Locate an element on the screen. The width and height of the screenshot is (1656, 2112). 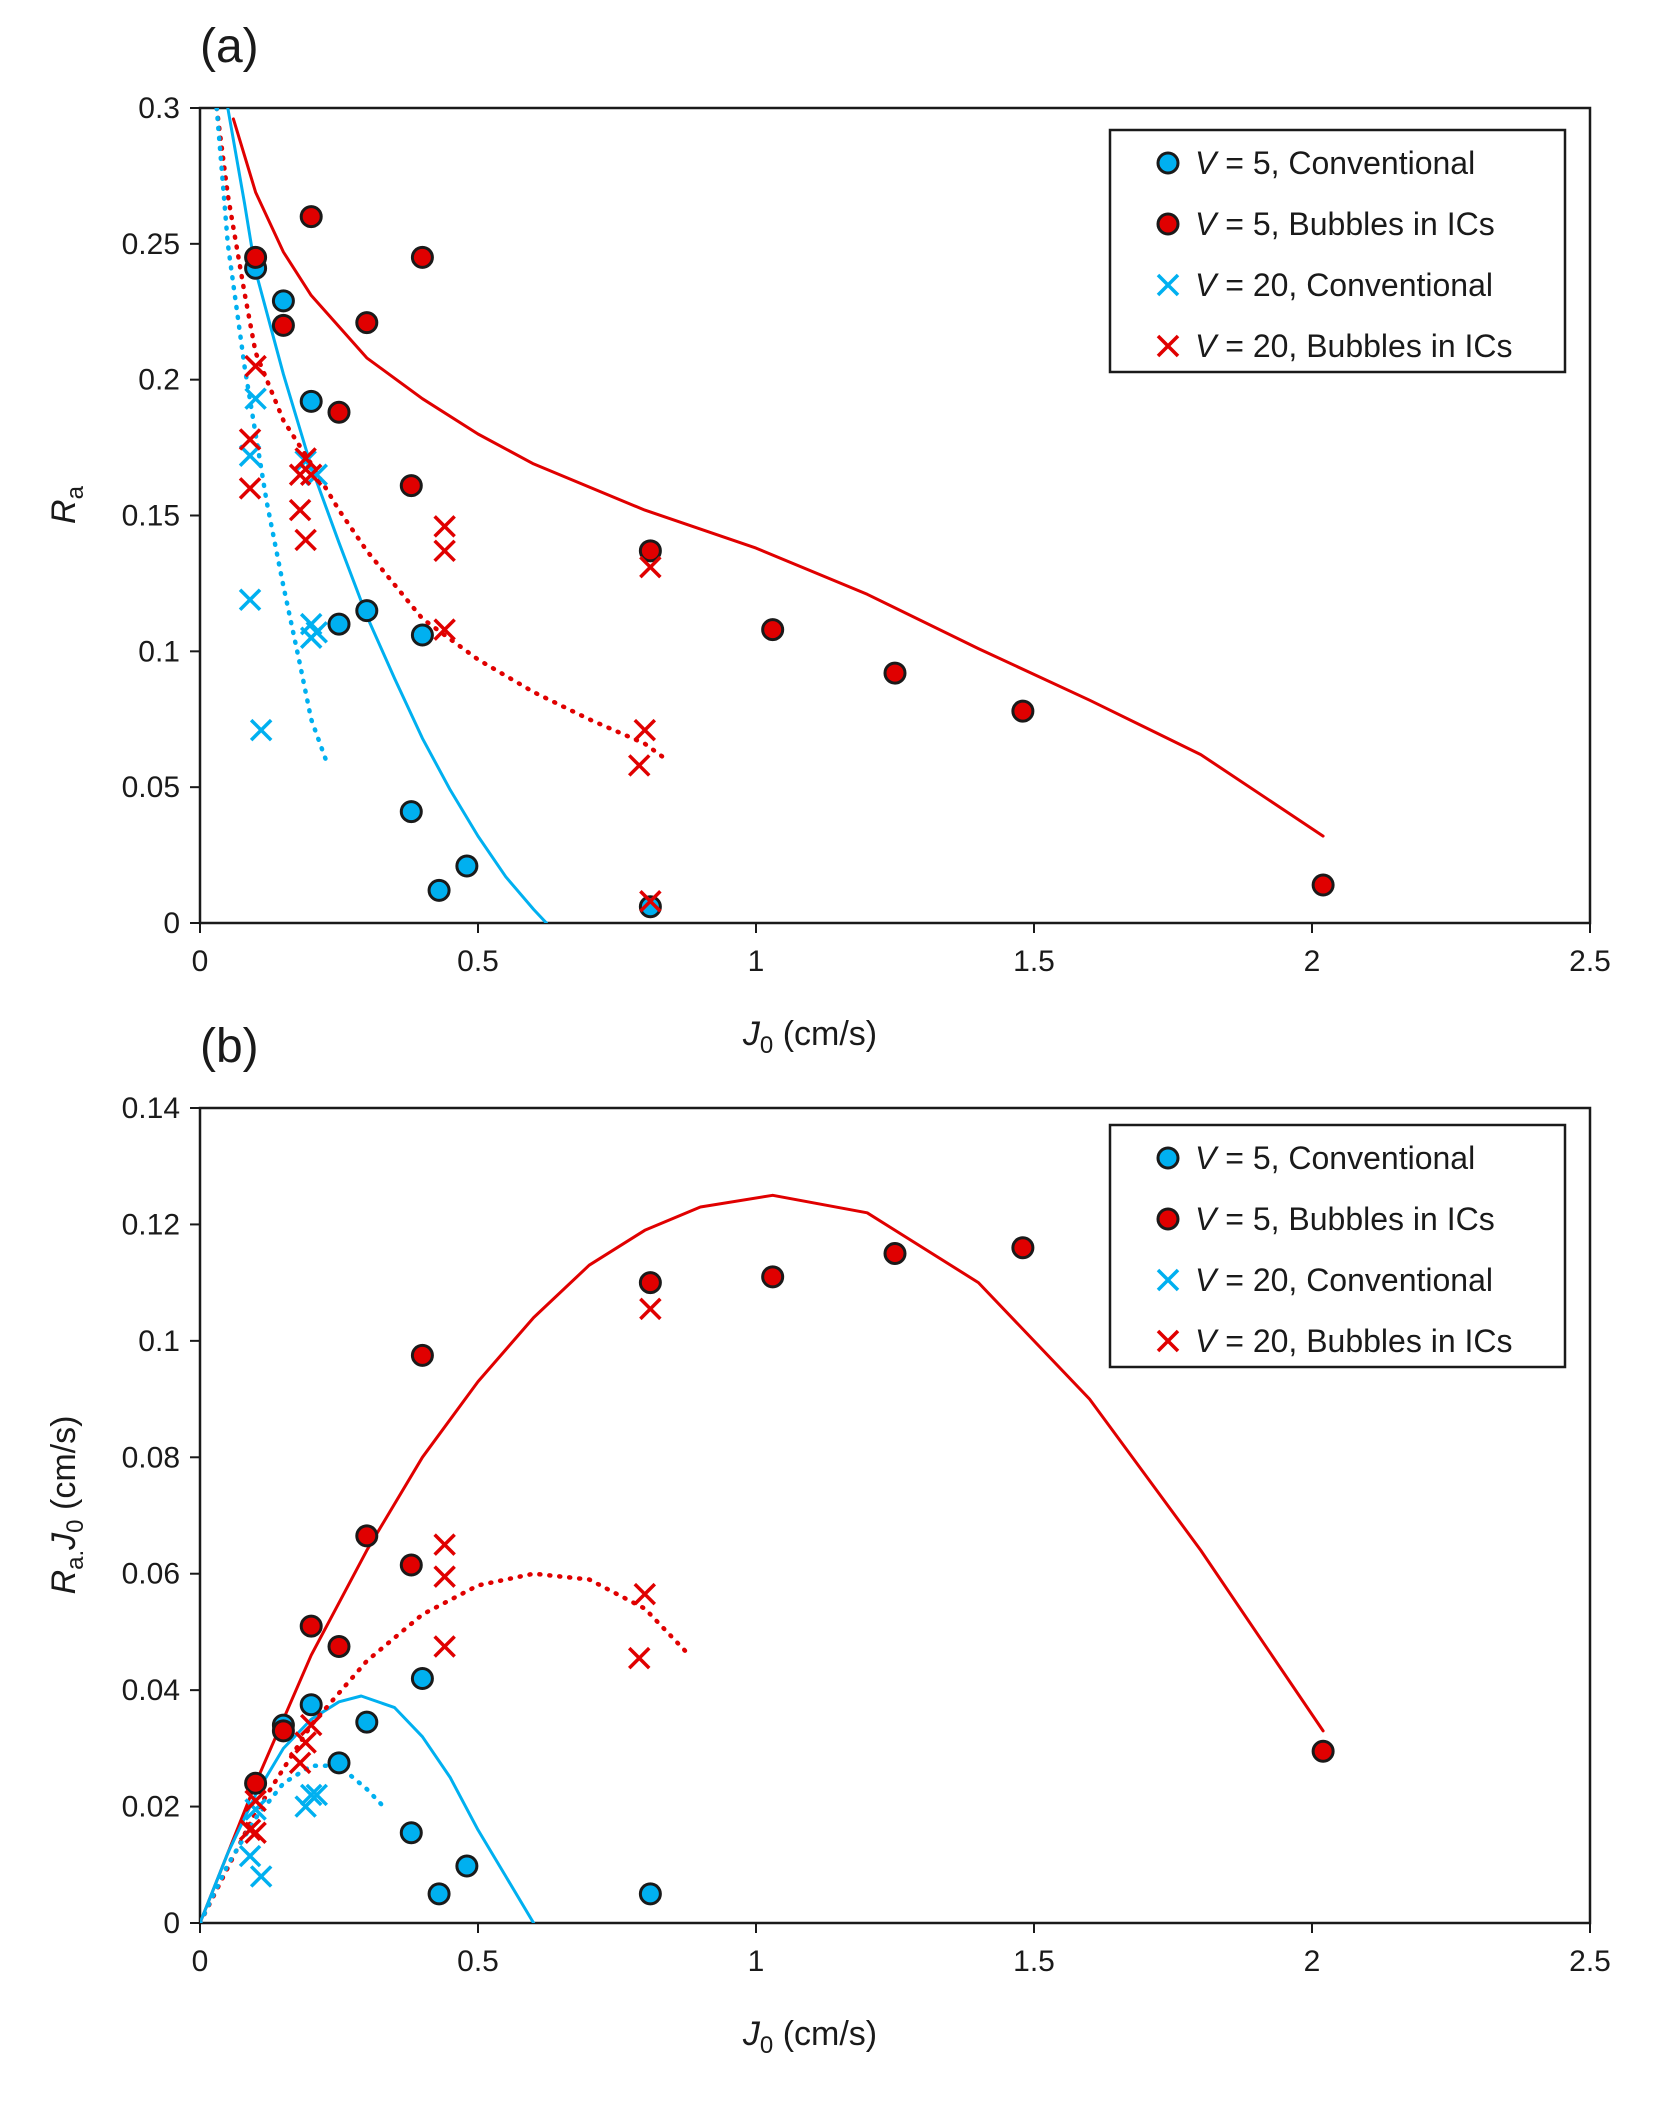
y-tick-label: 0.05 is located at coordinates (151, 787).